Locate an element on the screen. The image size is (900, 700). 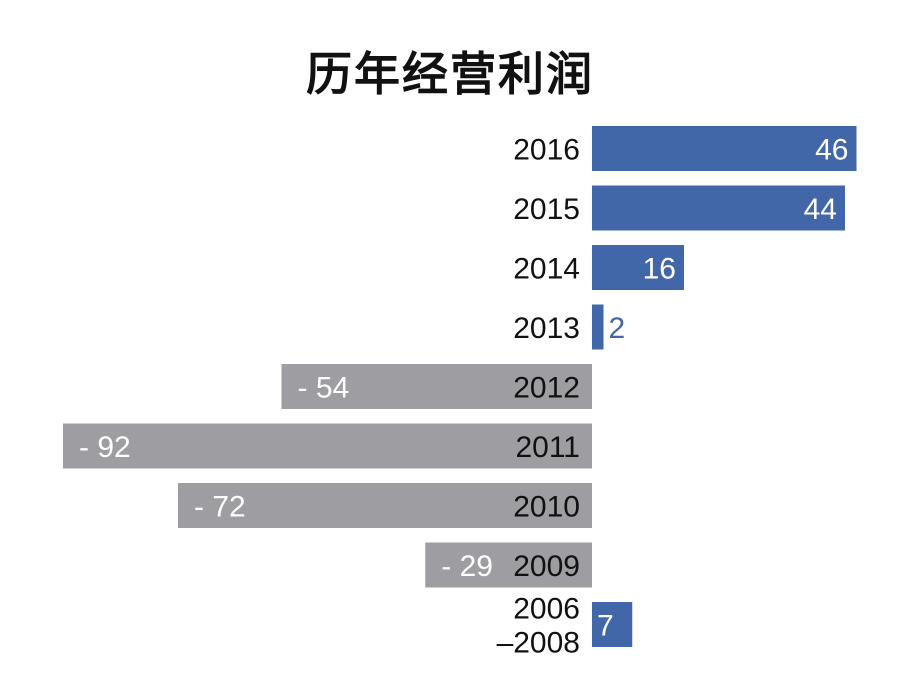
category-label-4: 2012 is located at coordinates (546, 388).